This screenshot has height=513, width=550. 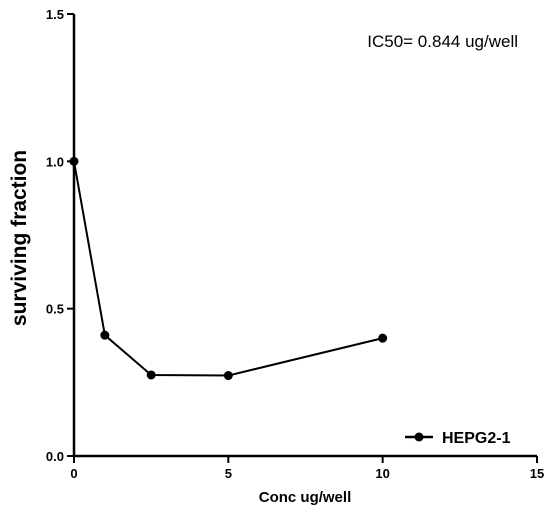 I want to click on x-tick-label: 15, so click(x=537, y=473).